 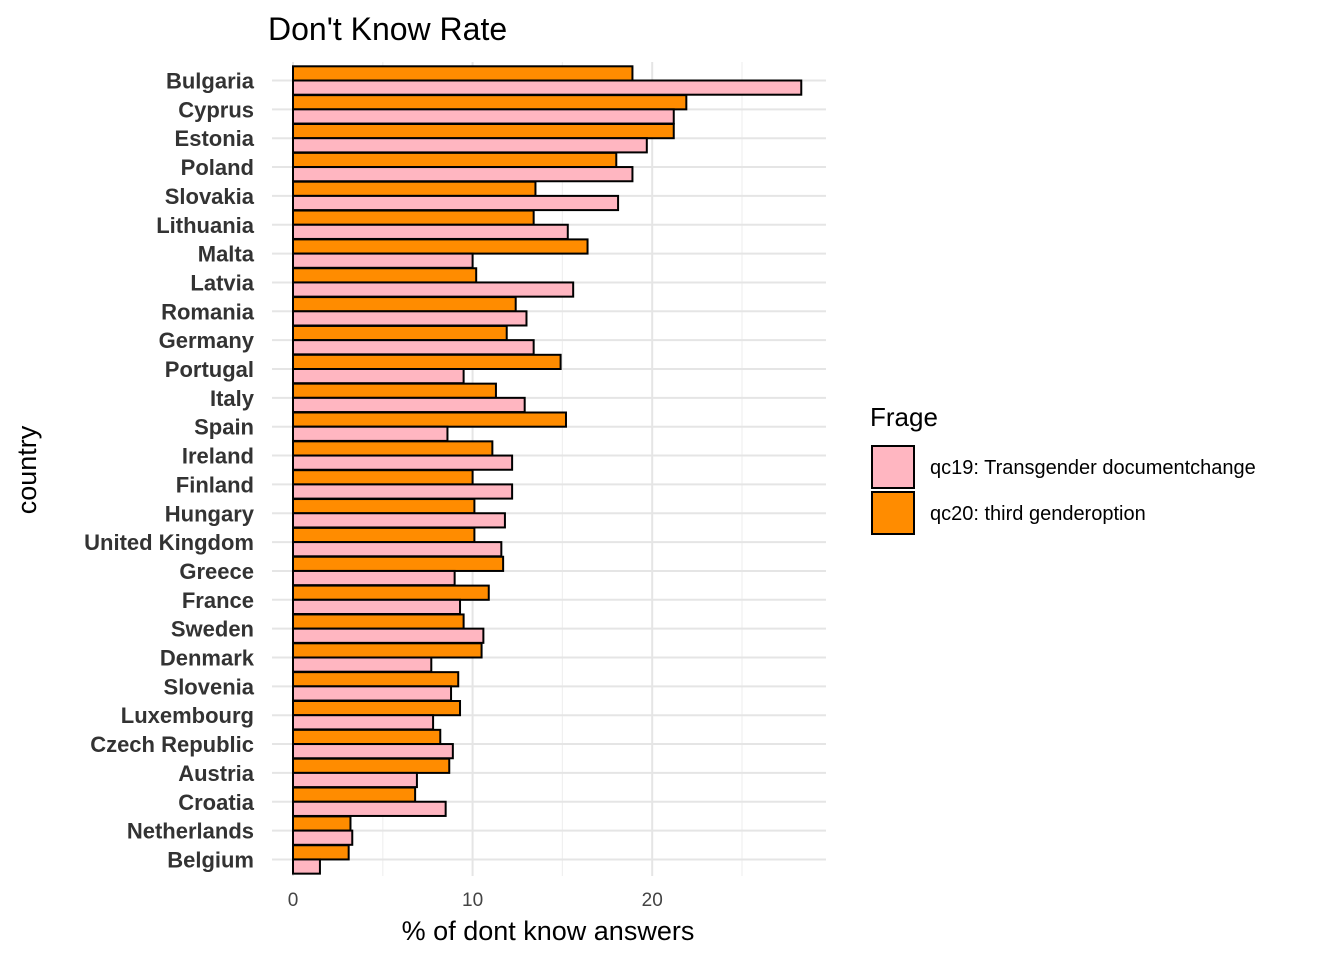 I want to click on x-tick-label: 0, so click(x=293, y=900).